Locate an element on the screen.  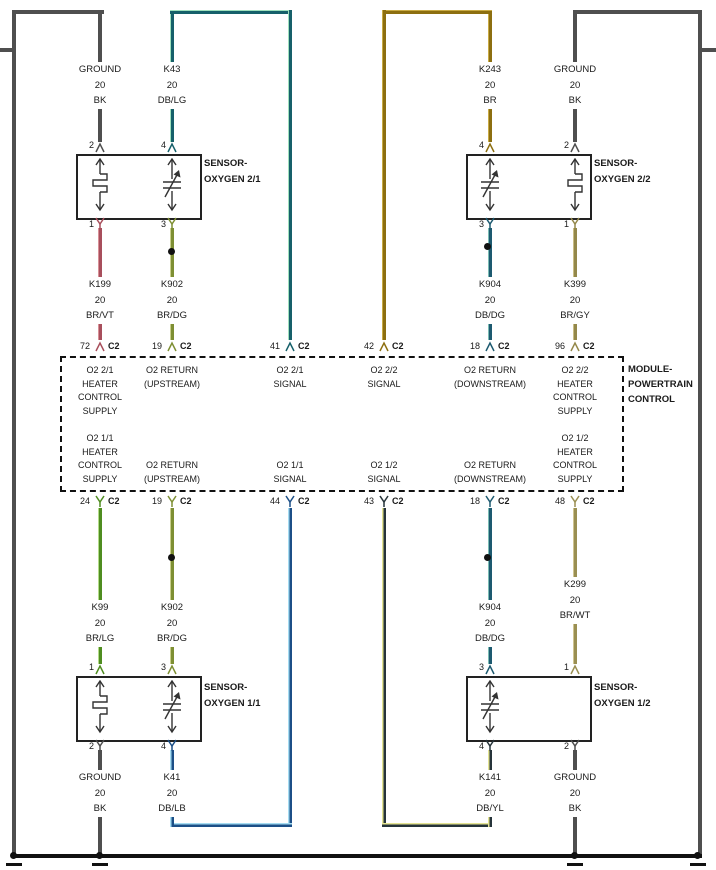
wire-name: K399 is located at coordinates (575, 284).